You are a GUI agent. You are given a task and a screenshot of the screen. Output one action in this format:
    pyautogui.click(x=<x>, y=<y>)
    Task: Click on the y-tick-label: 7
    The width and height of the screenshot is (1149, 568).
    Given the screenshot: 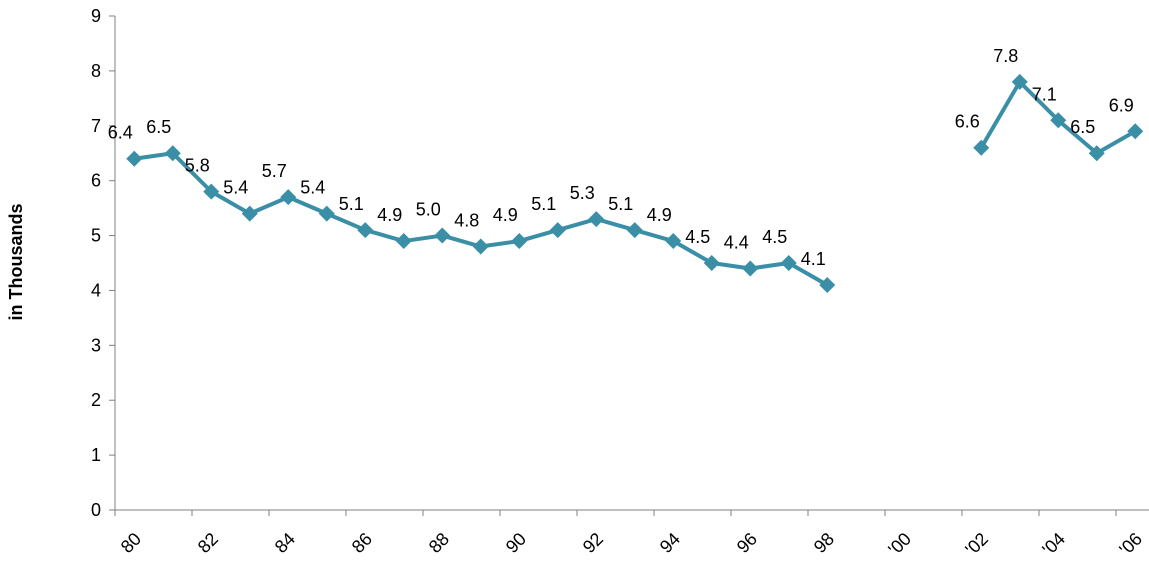 What is the action you would take?
    pyautogui.click(x=96, y=126)
    